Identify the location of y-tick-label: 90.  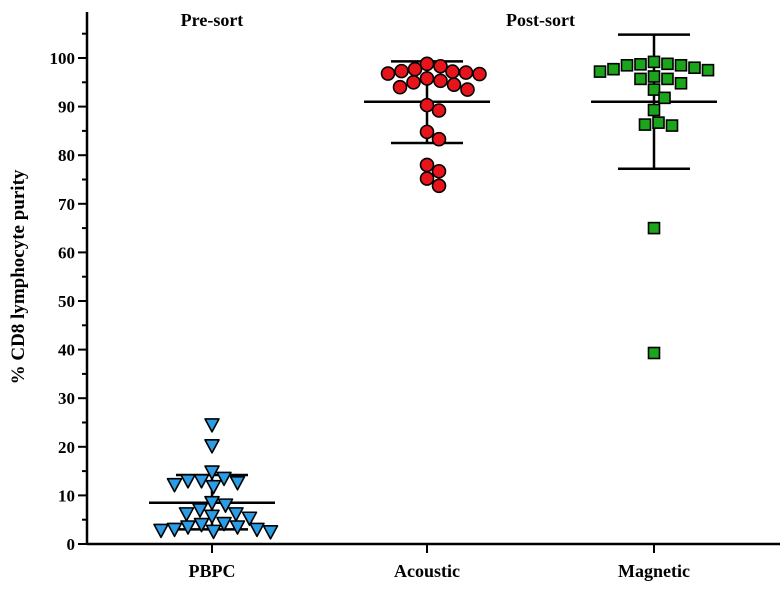
(66, 107).